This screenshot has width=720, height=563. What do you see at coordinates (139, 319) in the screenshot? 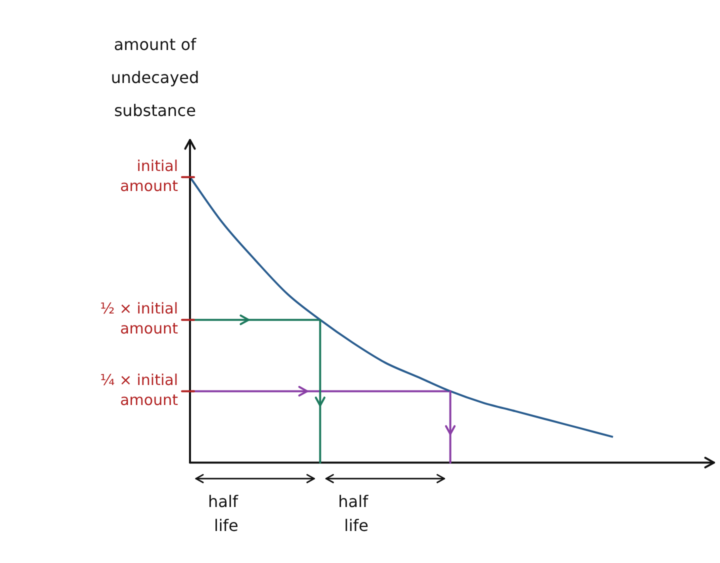
I see `ref-line-label: ½ × initial amount` at bounding box center [139, 319].